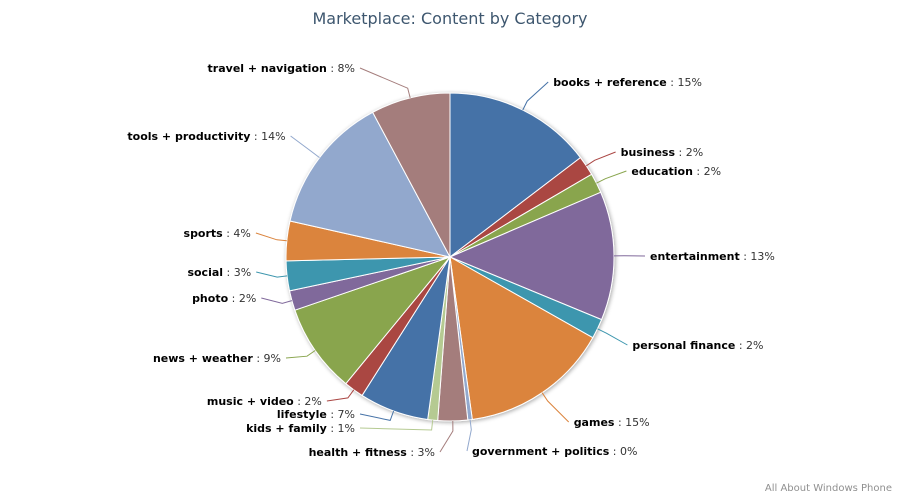 Image resolution: width=900 pixels, height=495 pixels. I want to click on slice-label: news + weather : 9%, so click(217, 358).